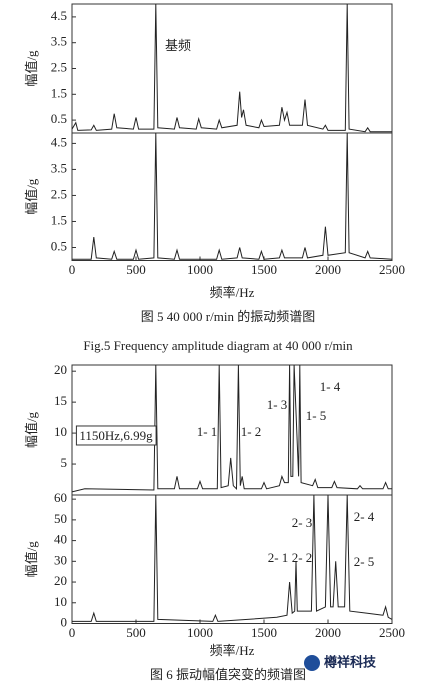 The width and height of the screenshot is (437, 685). I want to click on annotation-box, so click(116, 435).